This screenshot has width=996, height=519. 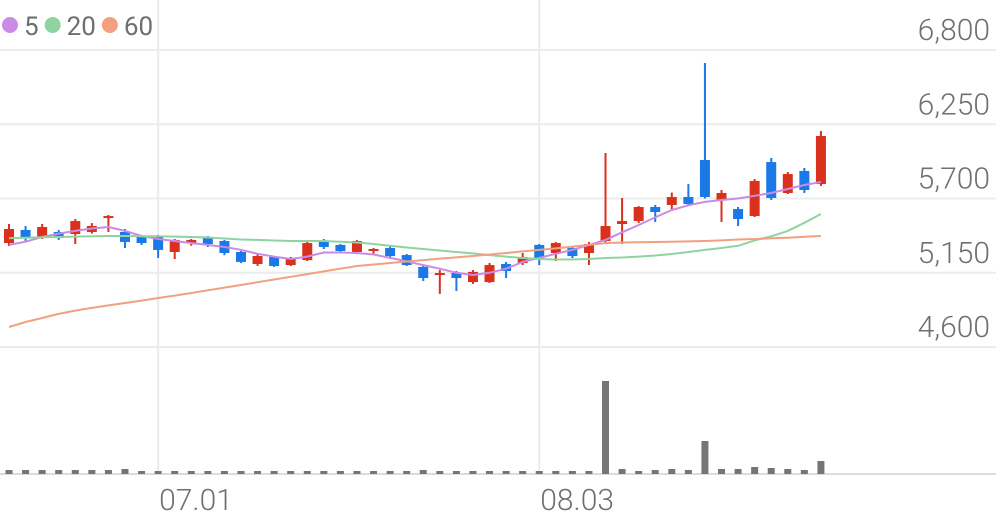 I want to click on legend-label: 20, so click(x=81, y=27).